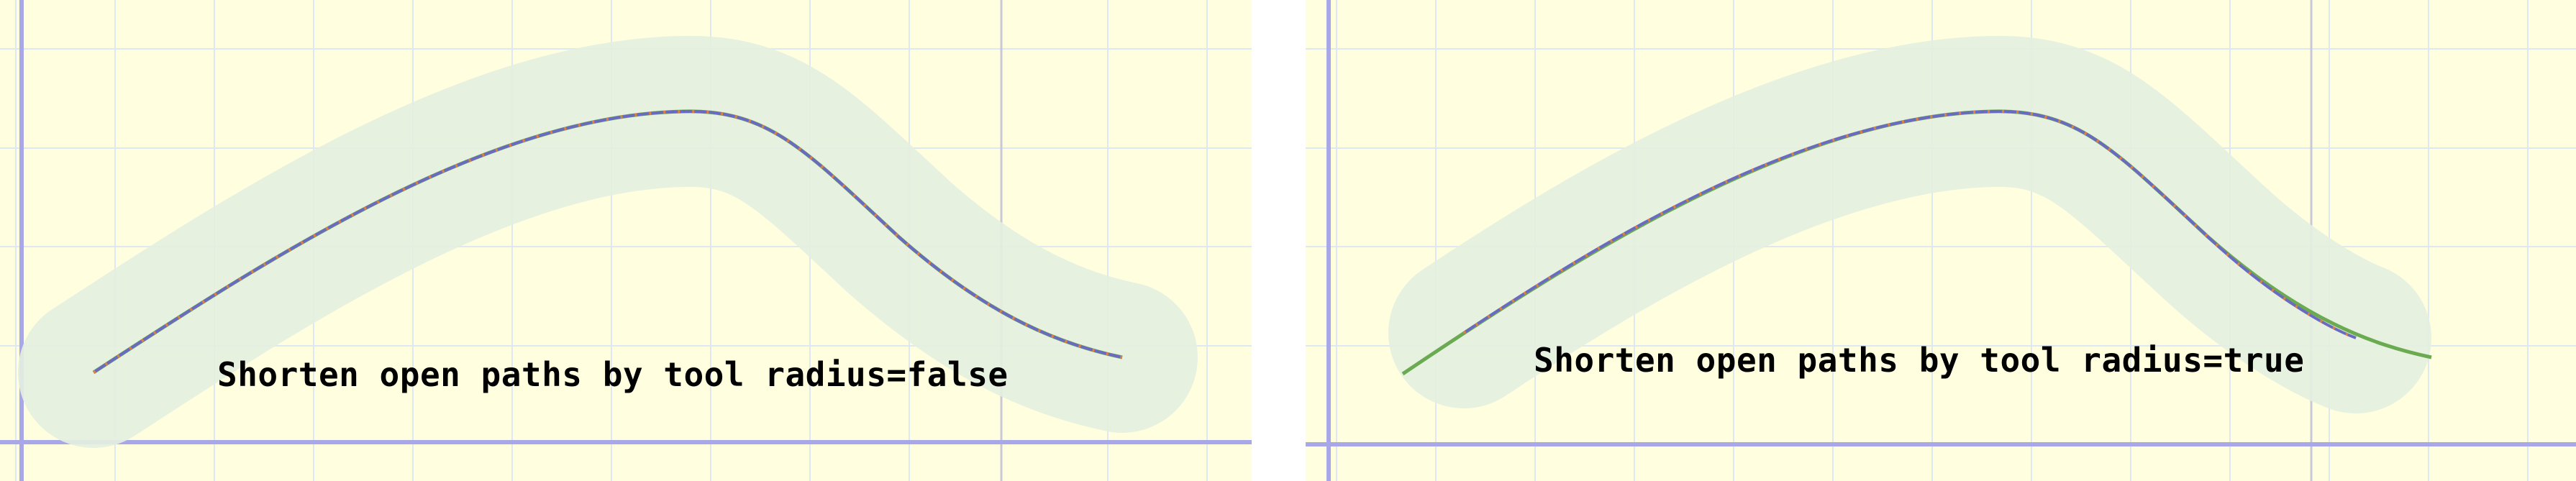  What do you see at coordinates (613, 375) in the screenshot?
I see `left-caption: Shorten open paths by tool radius=false` at bounding box center [613, 375].